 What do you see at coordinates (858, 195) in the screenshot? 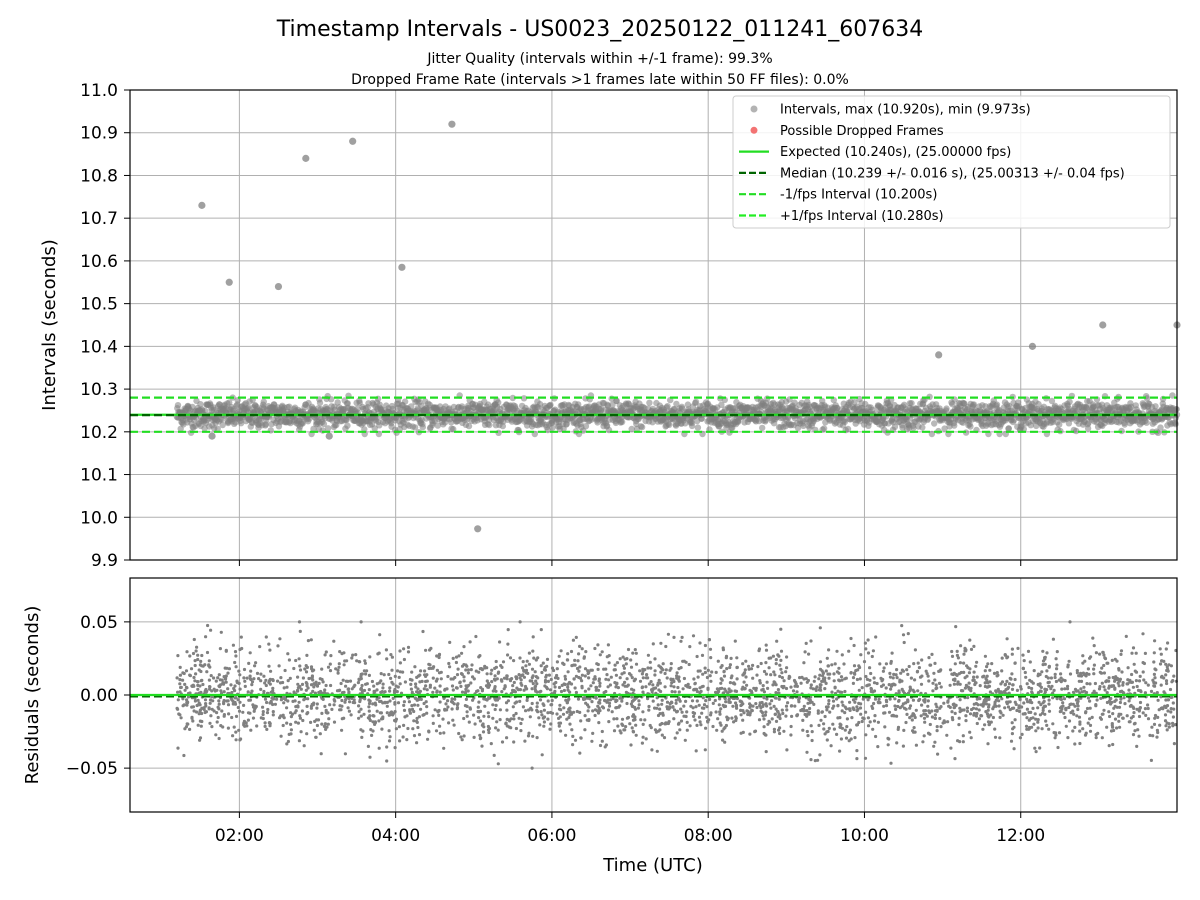
I see `legend-label: -1/fps Interval (10.200s)` at bounding box center [858, 195].